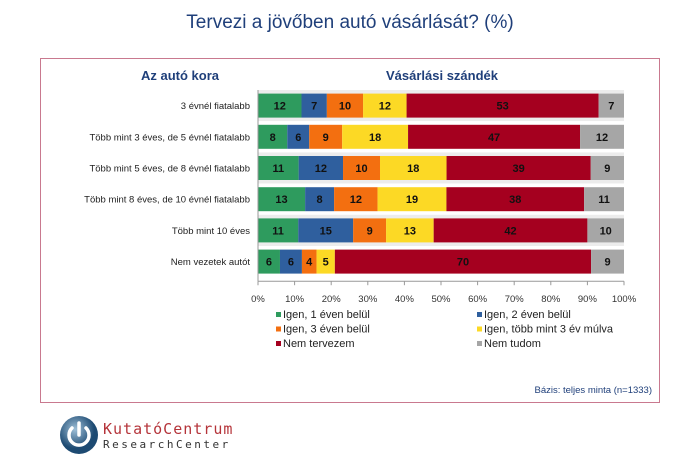  What do you see at coordinates (168, 429) in the screenshot?
I see `logo-text: KutatóCentrum` at bounding box center [168, 429].